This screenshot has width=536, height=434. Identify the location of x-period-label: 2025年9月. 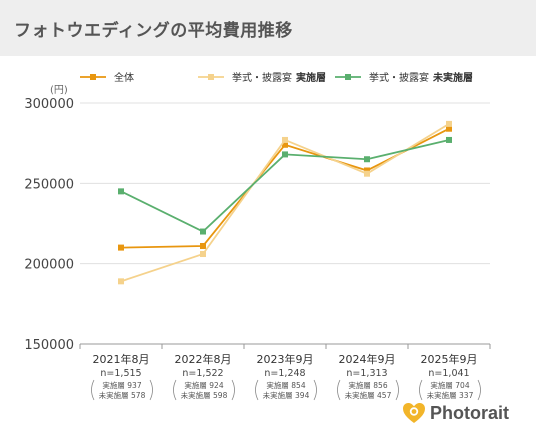
(449, 359).